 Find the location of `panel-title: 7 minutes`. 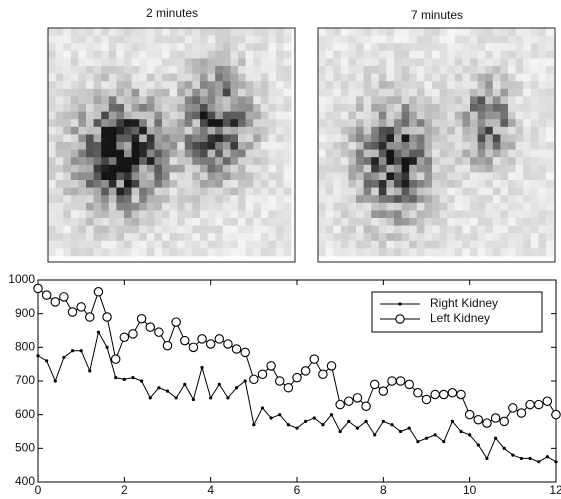

panel-title: 7 minutes is located at coordinates (437, 15).